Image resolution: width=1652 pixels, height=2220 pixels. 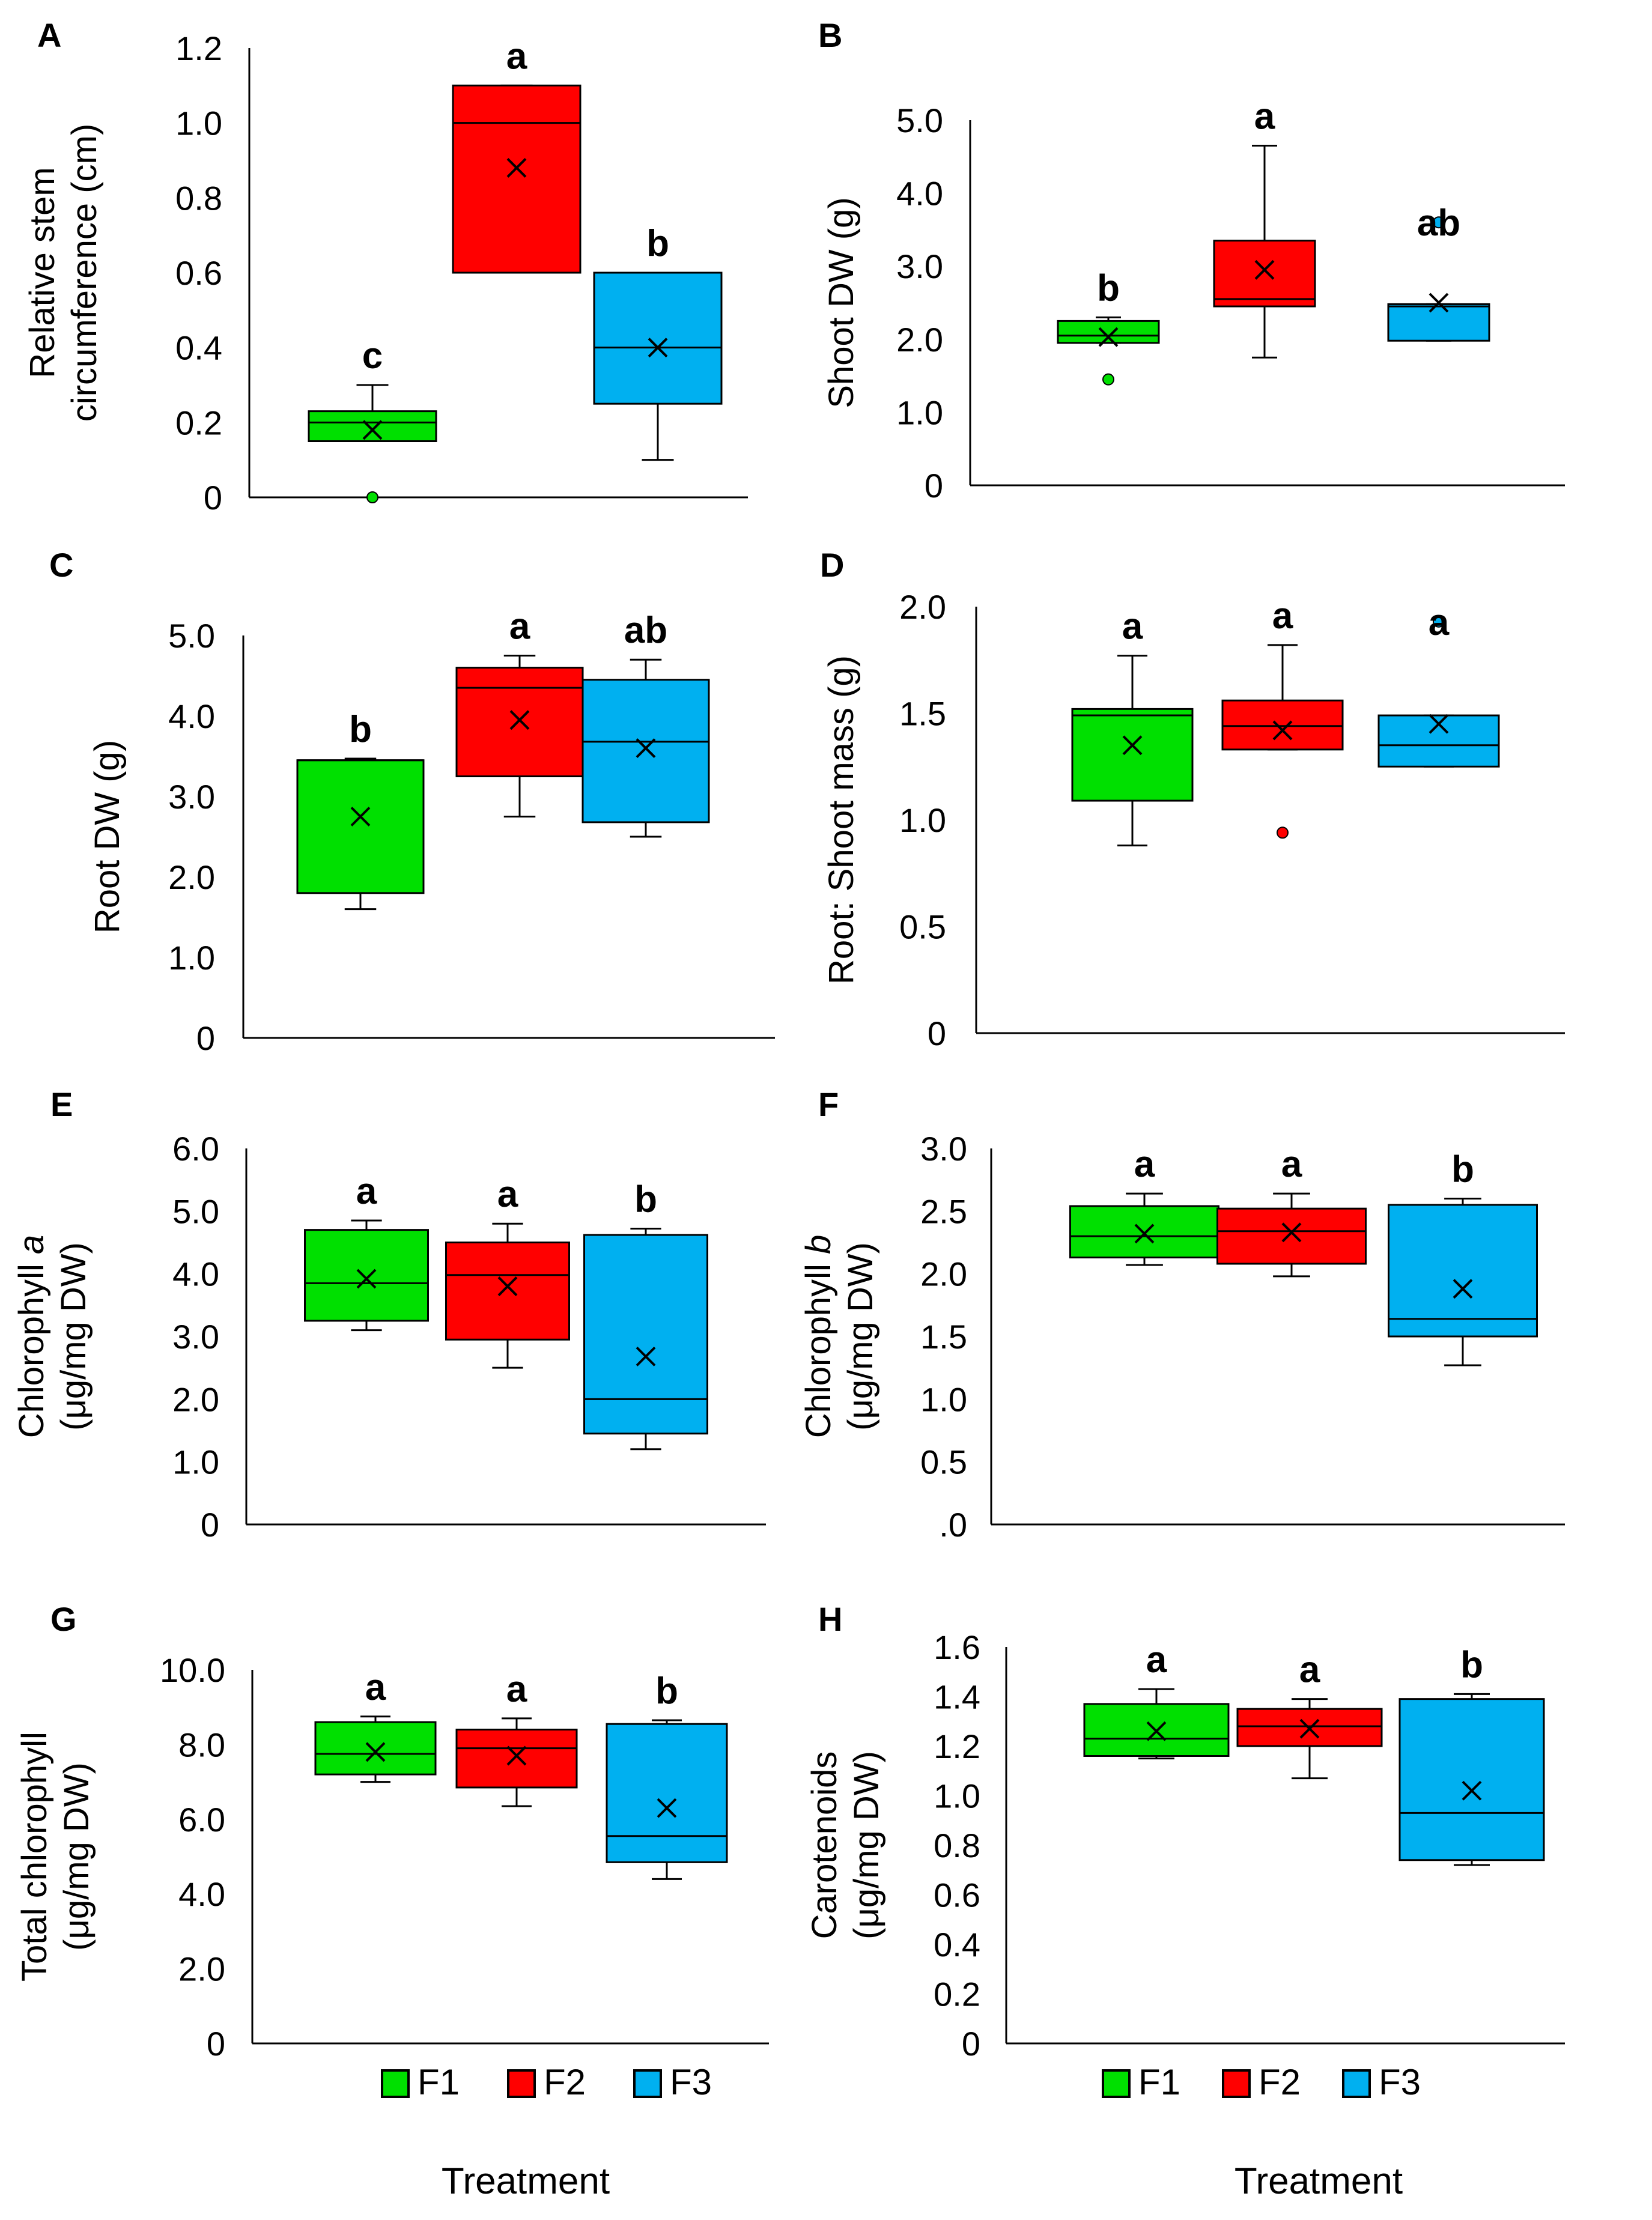 What do you see at coordinates (646, 748) in the screenshot?
I see `panel-c-f3-mean-marker` at bounding box center [646, 748].